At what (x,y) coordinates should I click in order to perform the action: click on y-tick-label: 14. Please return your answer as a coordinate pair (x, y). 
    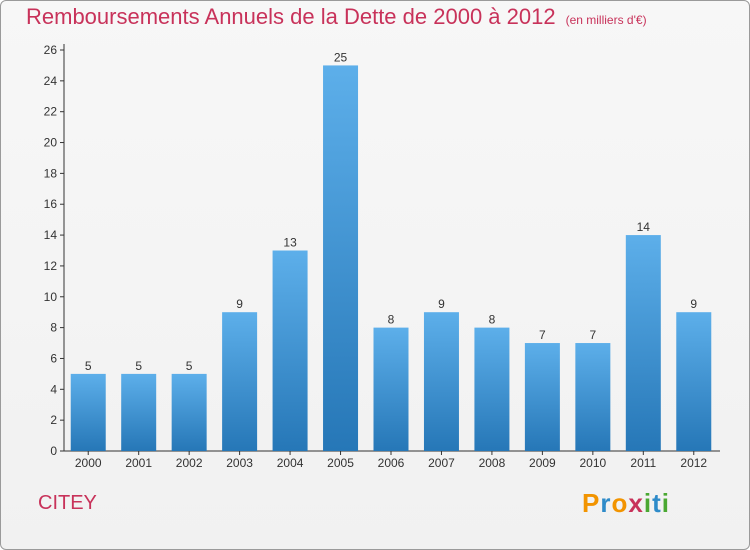
    Looking at the image, I should click on (51, 235).